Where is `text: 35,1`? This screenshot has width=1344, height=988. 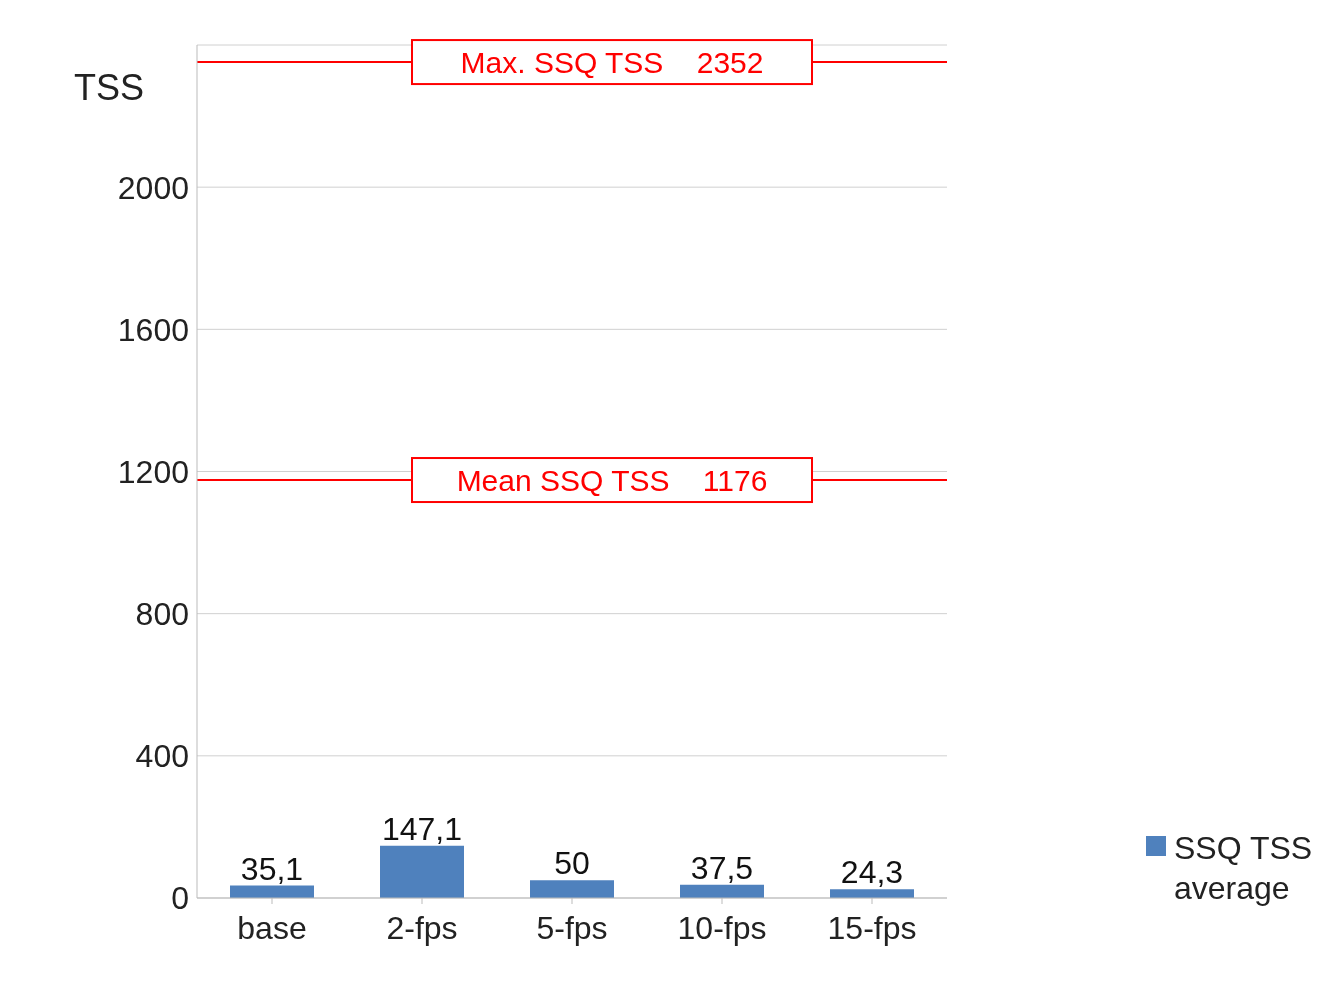
text: 35,1 is located at coordinates (272, 868).